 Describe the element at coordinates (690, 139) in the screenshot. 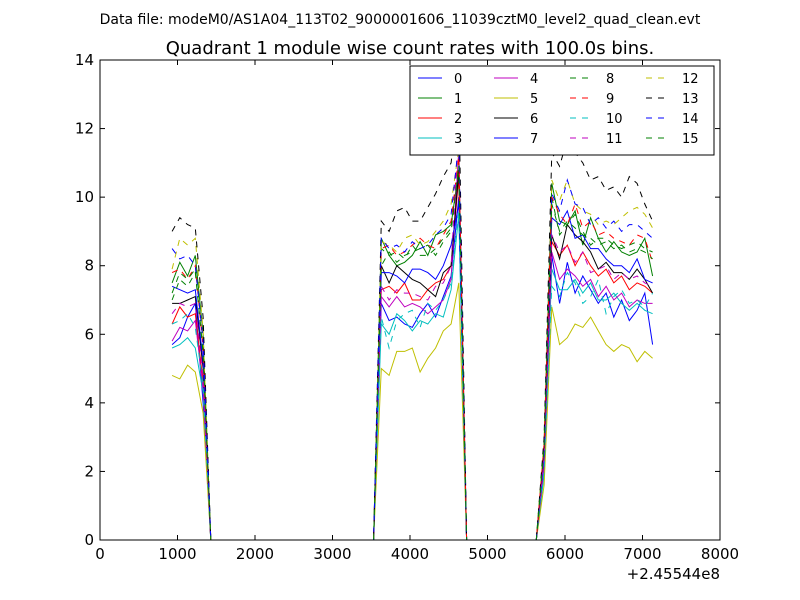

I see `legend-label-15: 15` at that location.